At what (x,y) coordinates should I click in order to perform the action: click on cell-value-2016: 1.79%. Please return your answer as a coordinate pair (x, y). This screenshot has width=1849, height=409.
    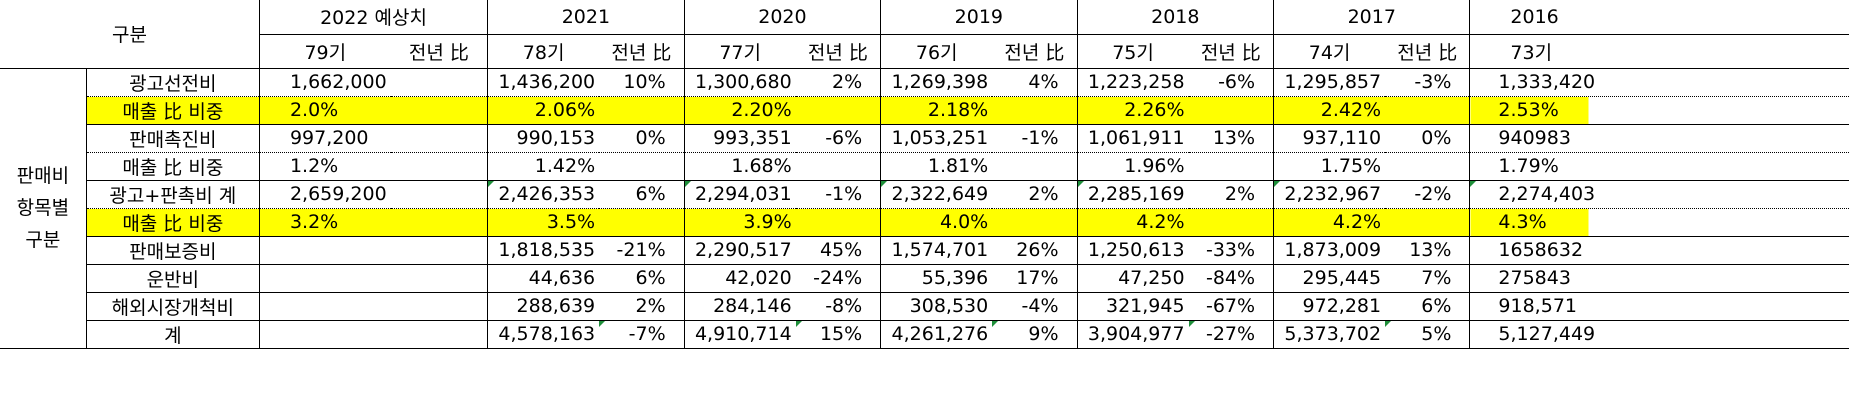
    Looking at the image, I should click on (1659, 166).